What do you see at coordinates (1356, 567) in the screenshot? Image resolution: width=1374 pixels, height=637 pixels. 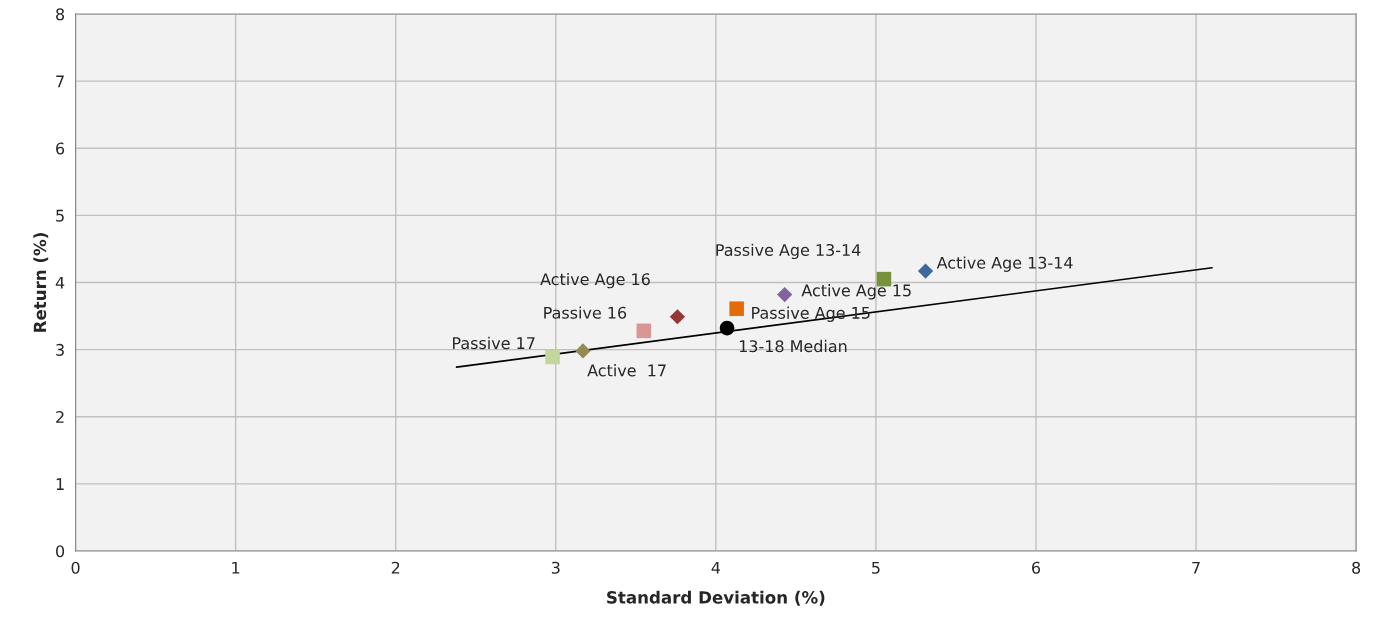 I see `x-tick-label: 8` at bounding box center [1356, 567].